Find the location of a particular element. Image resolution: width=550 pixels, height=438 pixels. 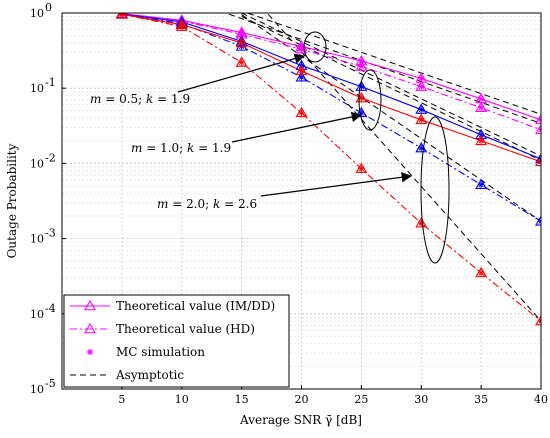

x-tick-label: 35 is located at coordinates (481, 399).